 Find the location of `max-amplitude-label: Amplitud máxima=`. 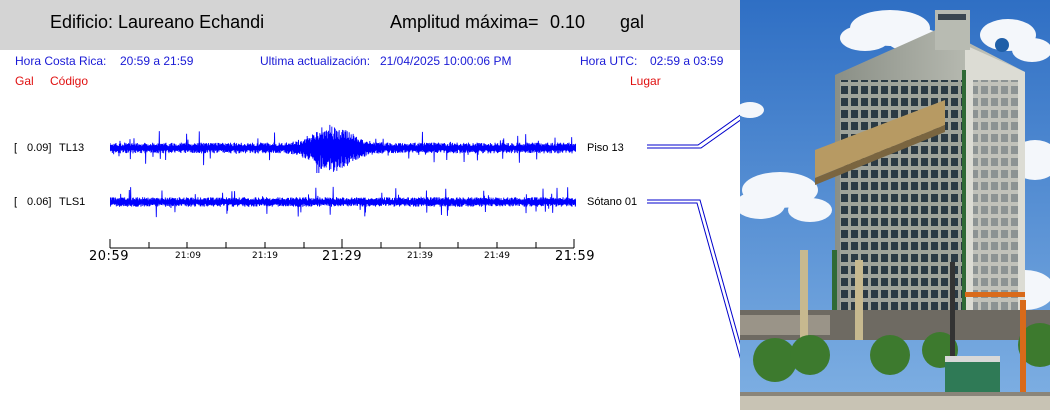

max-amplitude-label: Amplitud máxima= is located at coordinates (464, 22).